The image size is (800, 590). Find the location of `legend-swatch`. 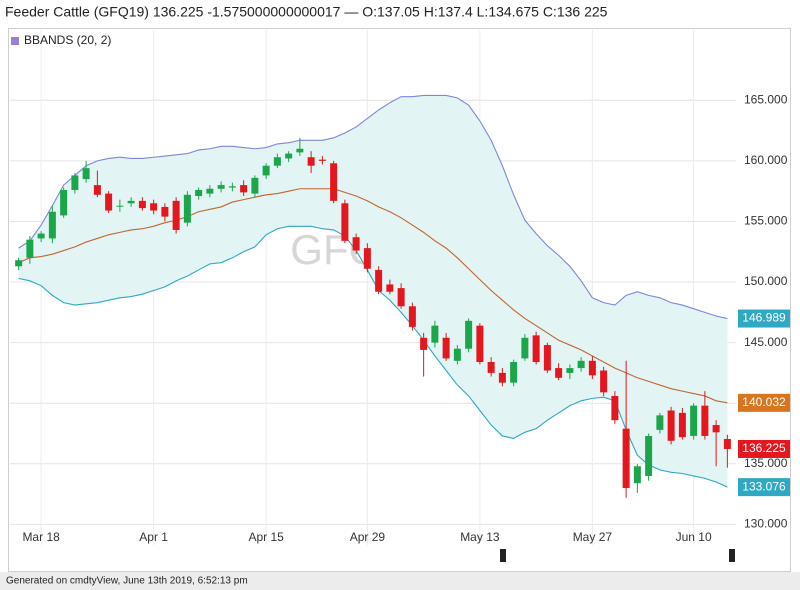

legend-swatch is located at coordinates (15, 41).